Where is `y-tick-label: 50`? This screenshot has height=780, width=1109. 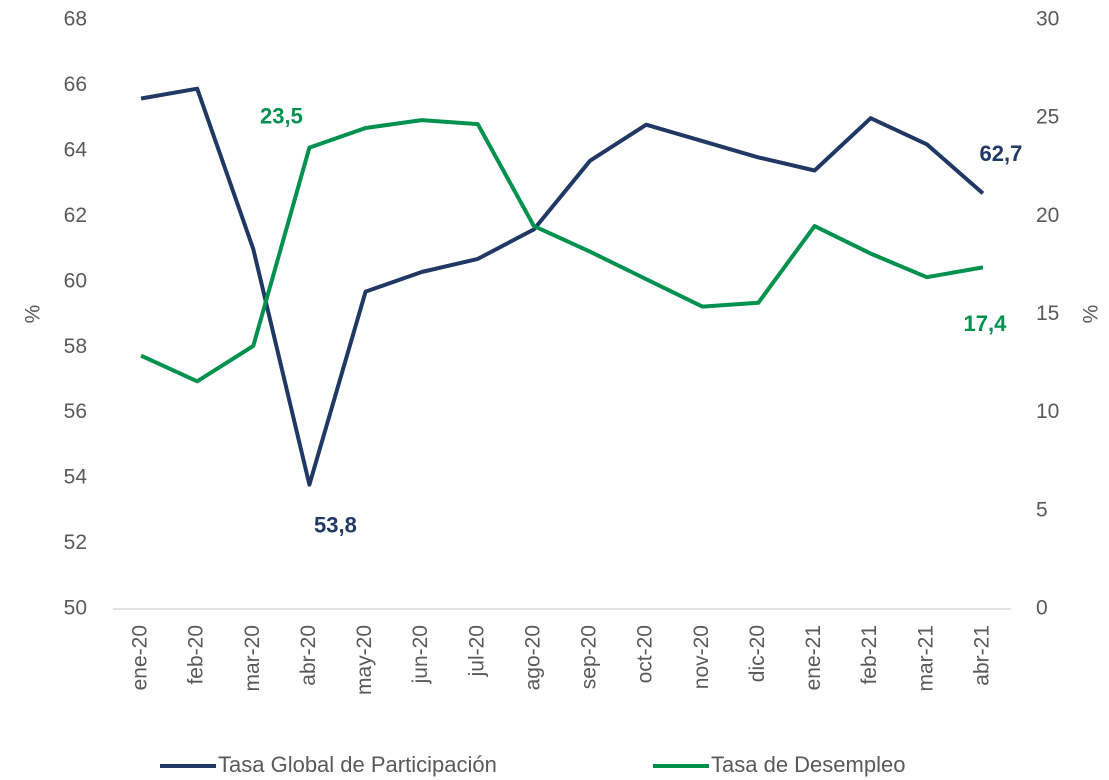
y-tick-label: 50 is located at coordinates (75, 608).